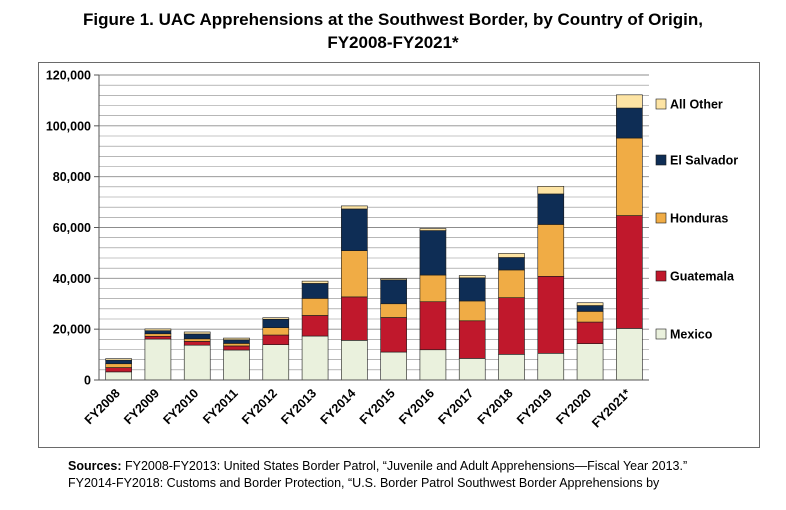 The width and height of the screenshot is (786, 510). Describe the element at coordinates (699, 219) in the screenshot. I see `legend-label: Honduras` at that location.